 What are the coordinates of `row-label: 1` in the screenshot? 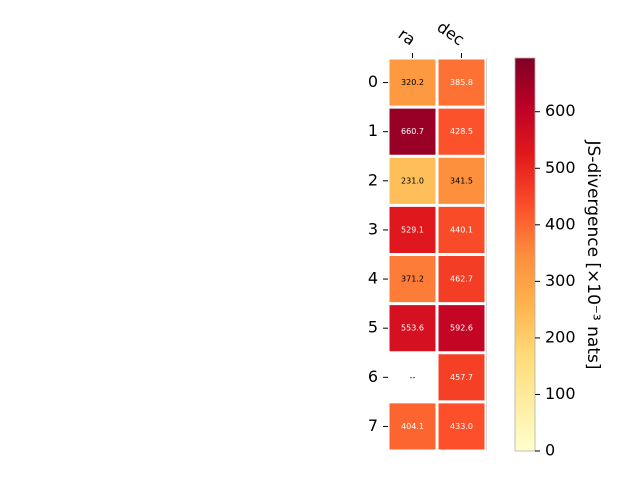 It's located at (373, 130).